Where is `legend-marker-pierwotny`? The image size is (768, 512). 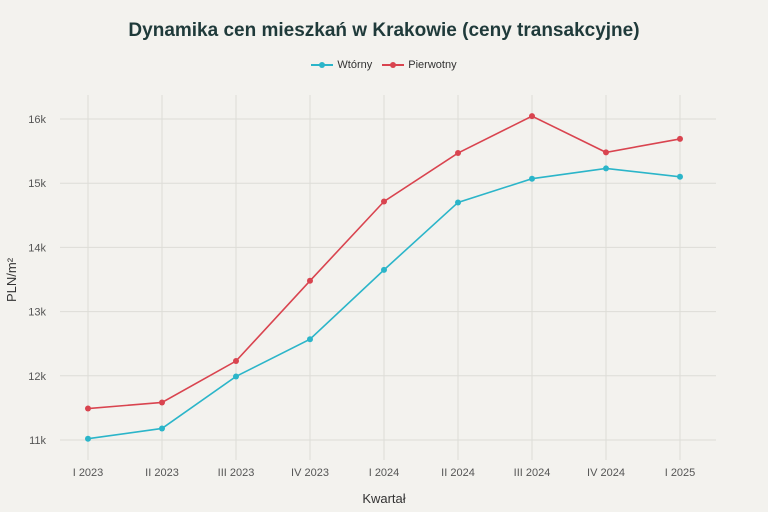
legend-marker-pierwotny is located at coordinates (393, 65).